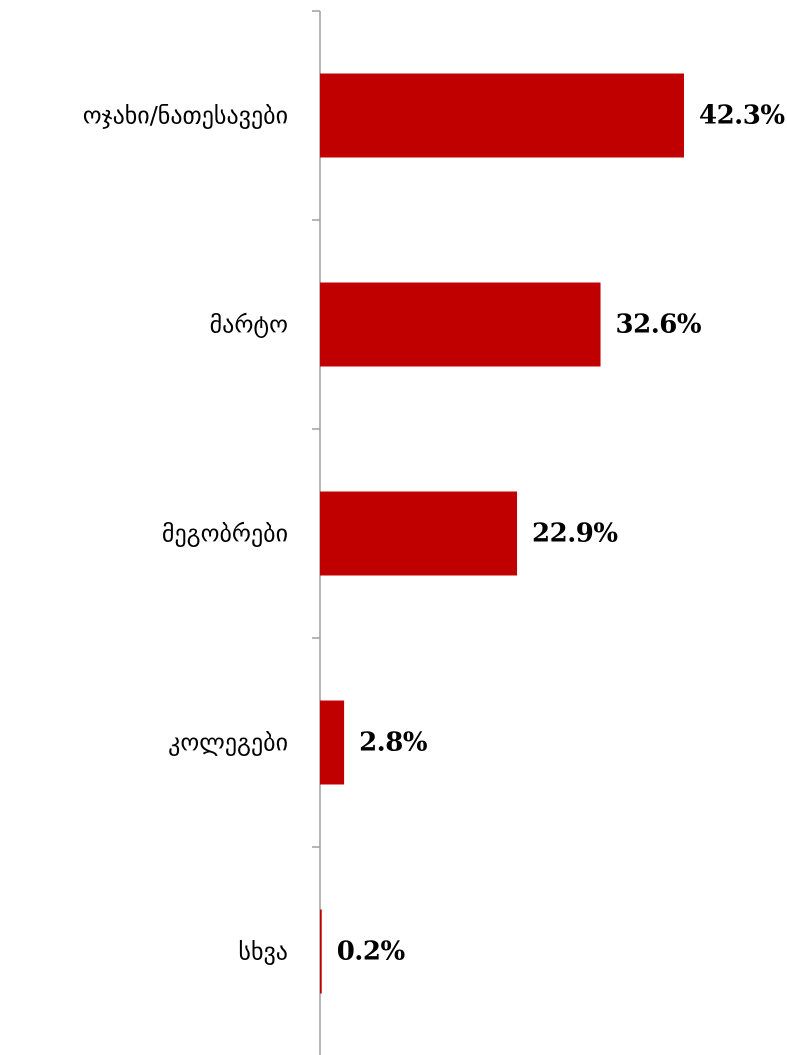 The width and height of the screenshot is (787, 1055). Describe the element at coordinates (225, 534) in the screenshot. I see `category-label: მეგობრები` at that location.